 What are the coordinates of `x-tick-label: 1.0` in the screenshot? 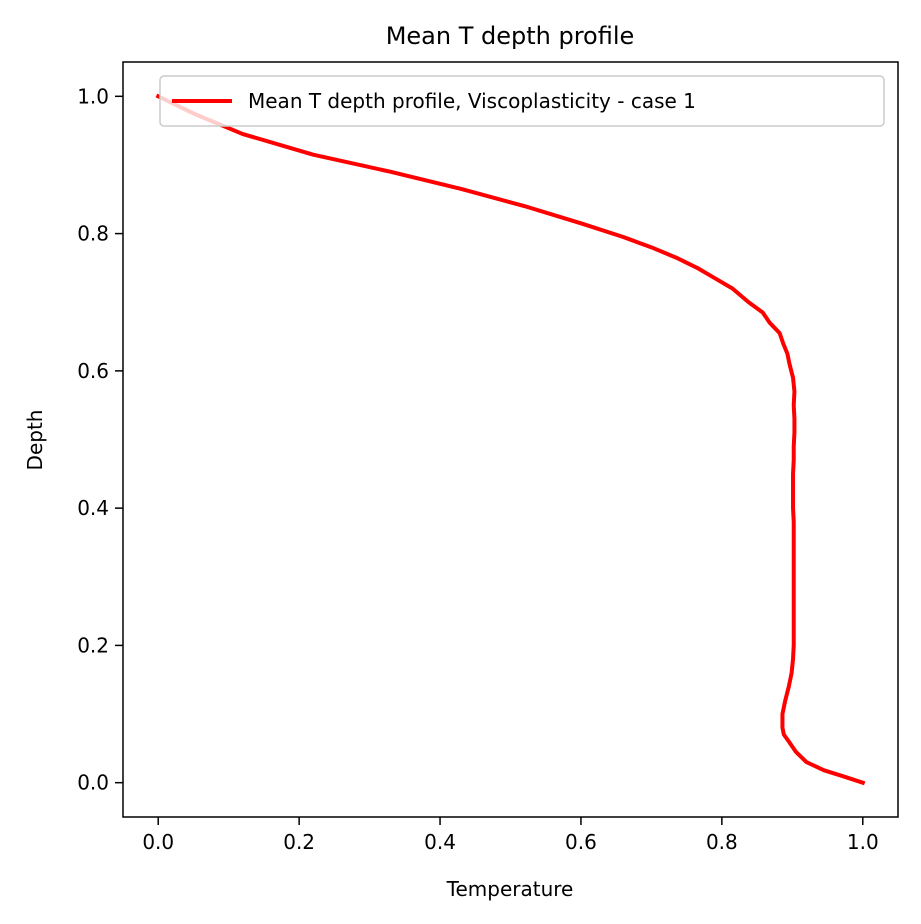 It's located at (863, 842).